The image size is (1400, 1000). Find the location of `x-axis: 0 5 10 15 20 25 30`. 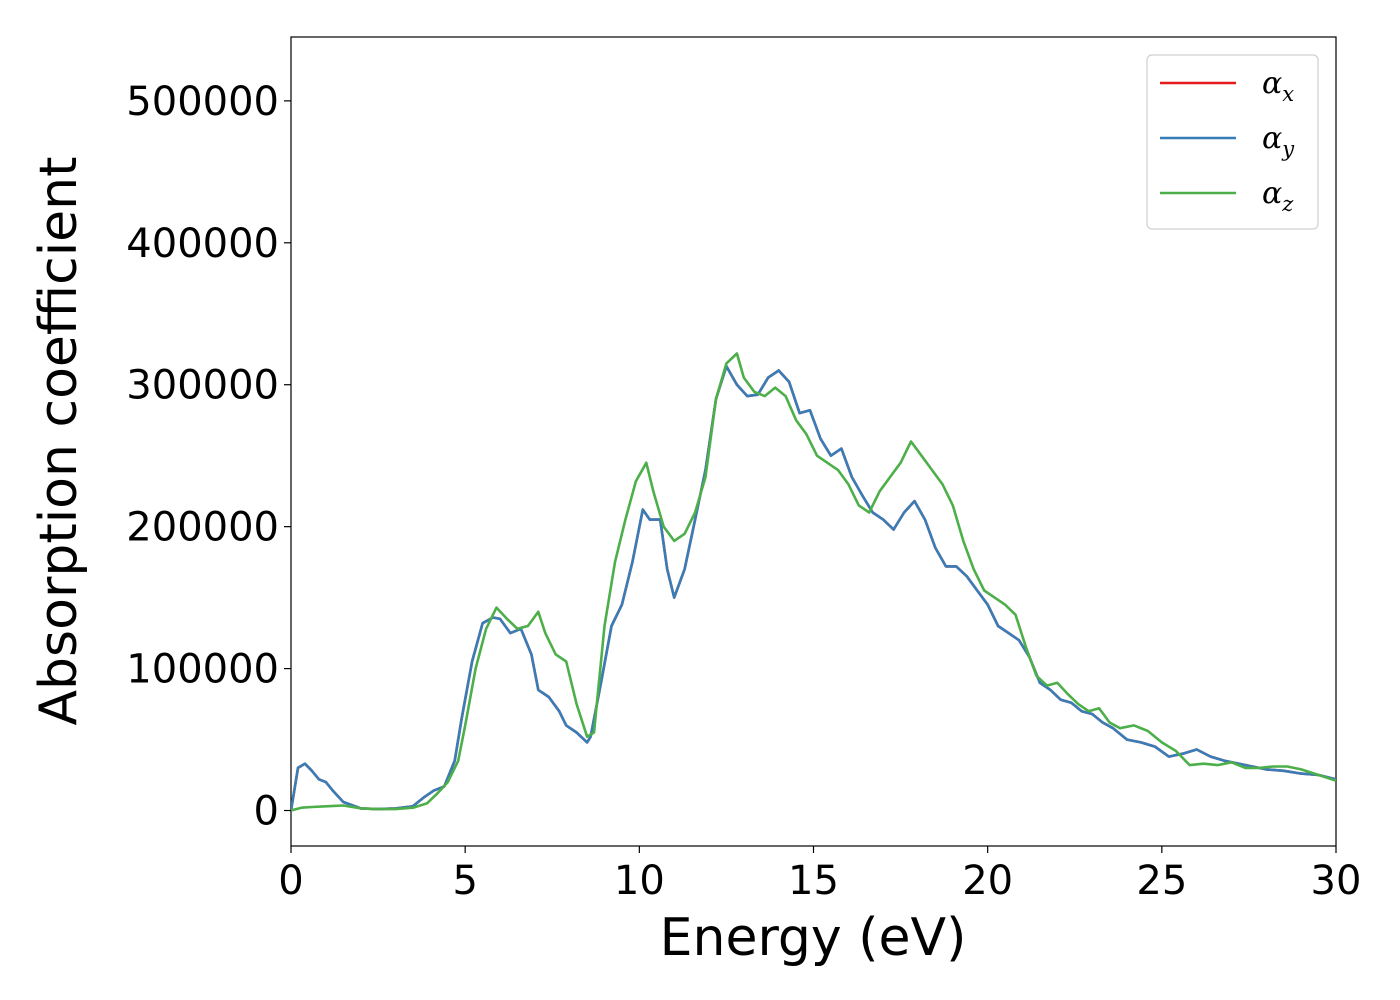

x-axis: 0 5 10 15 20 25 30 is located at coordinates (819, 875).